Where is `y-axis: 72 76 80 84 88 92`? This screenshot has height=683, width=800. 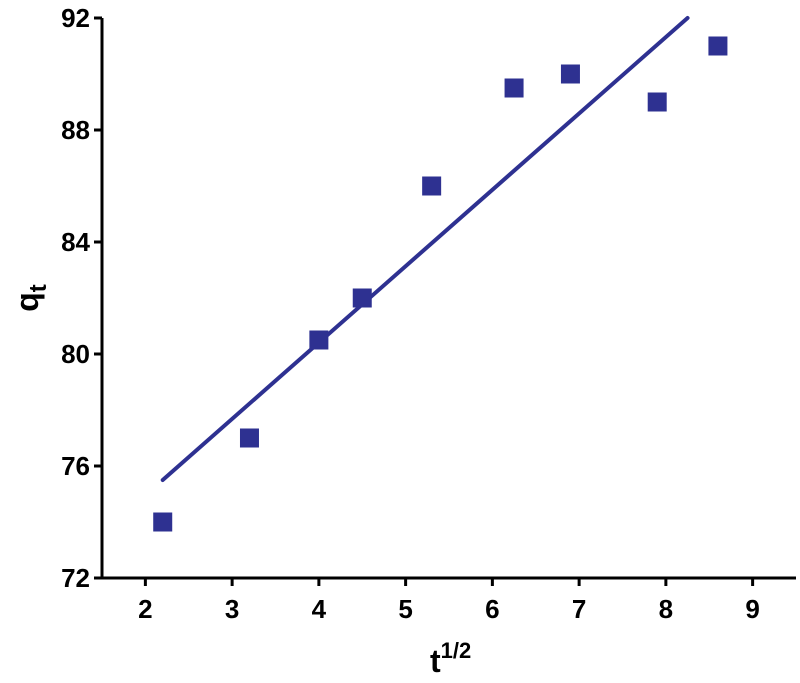
y-axis: 72 76 80 84 88 92 is located at coordinates (82, 298).